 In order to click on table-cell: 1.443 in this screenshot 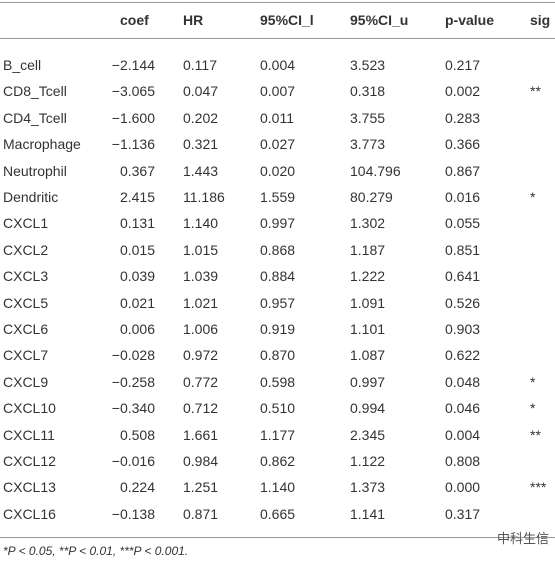, I will do `click(201, 170)`.